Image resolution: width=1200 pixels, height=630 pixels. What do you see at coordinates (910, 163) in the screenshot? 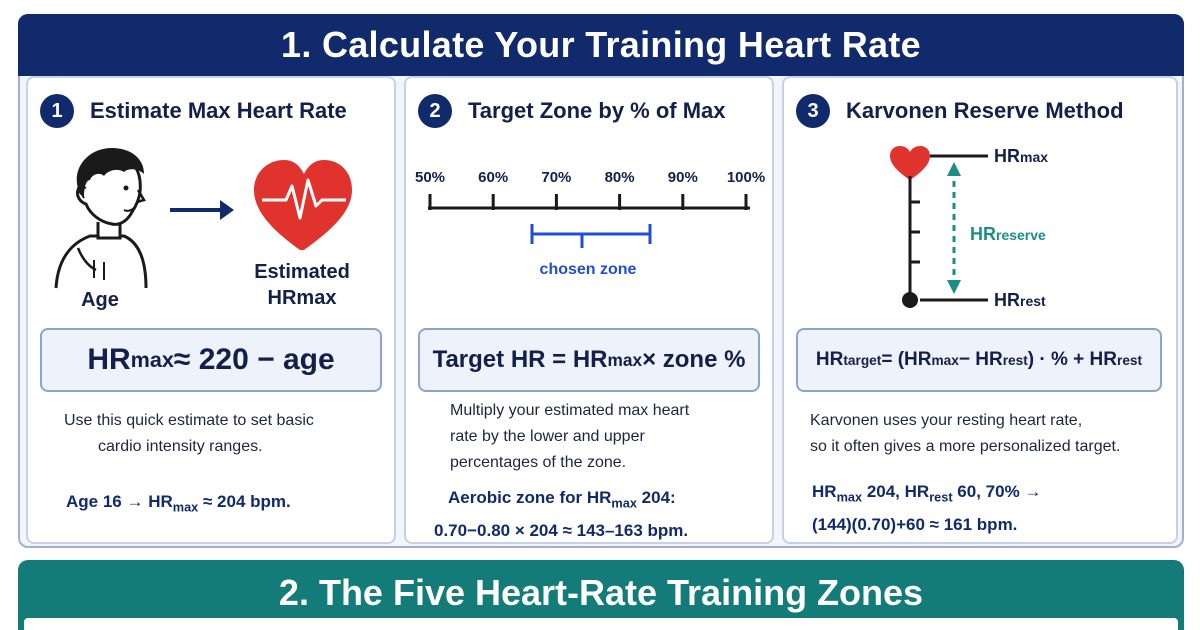
I see `heart-icon` at bounding box center [910, 163].